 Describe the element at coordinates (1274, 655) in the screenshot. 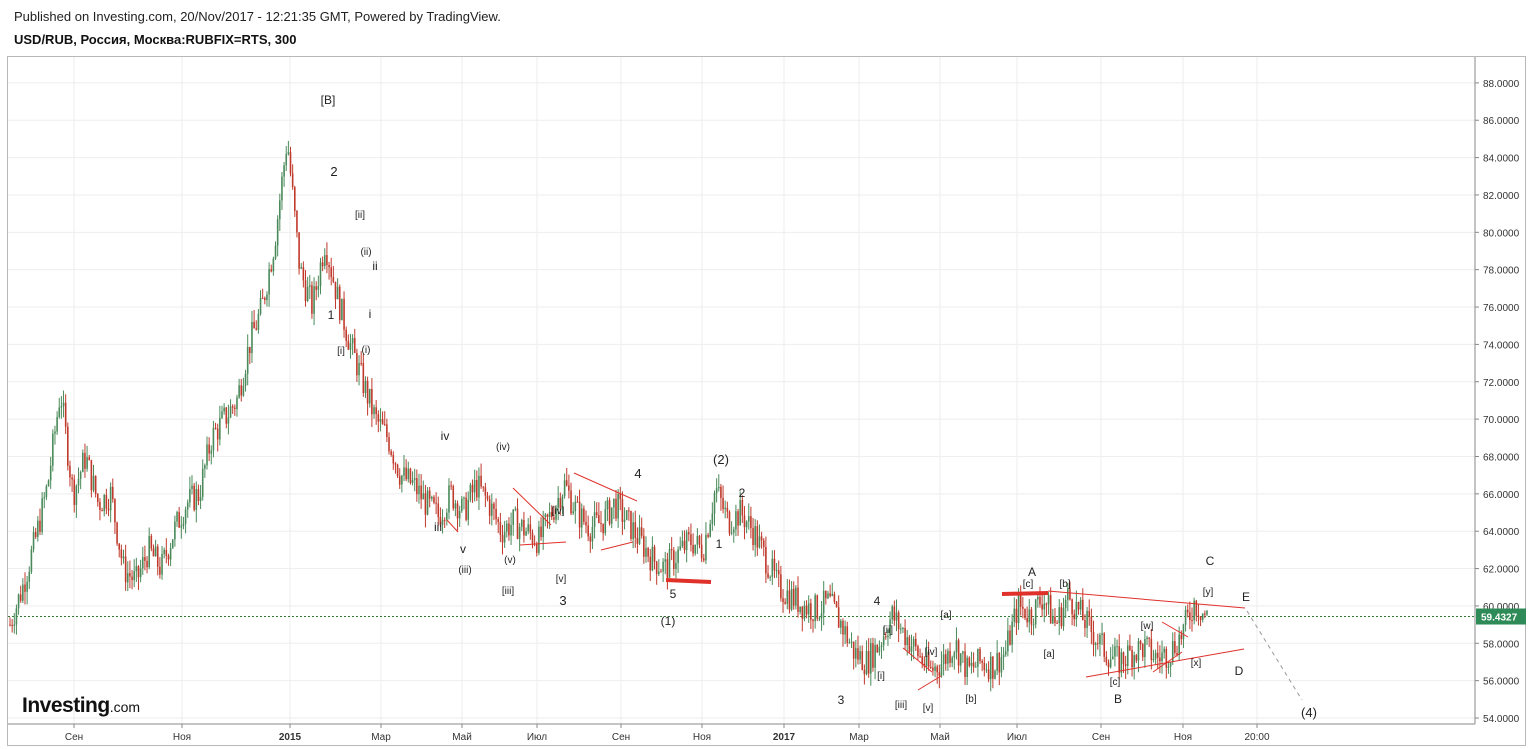

I see `projection-dashed-line` at that location.